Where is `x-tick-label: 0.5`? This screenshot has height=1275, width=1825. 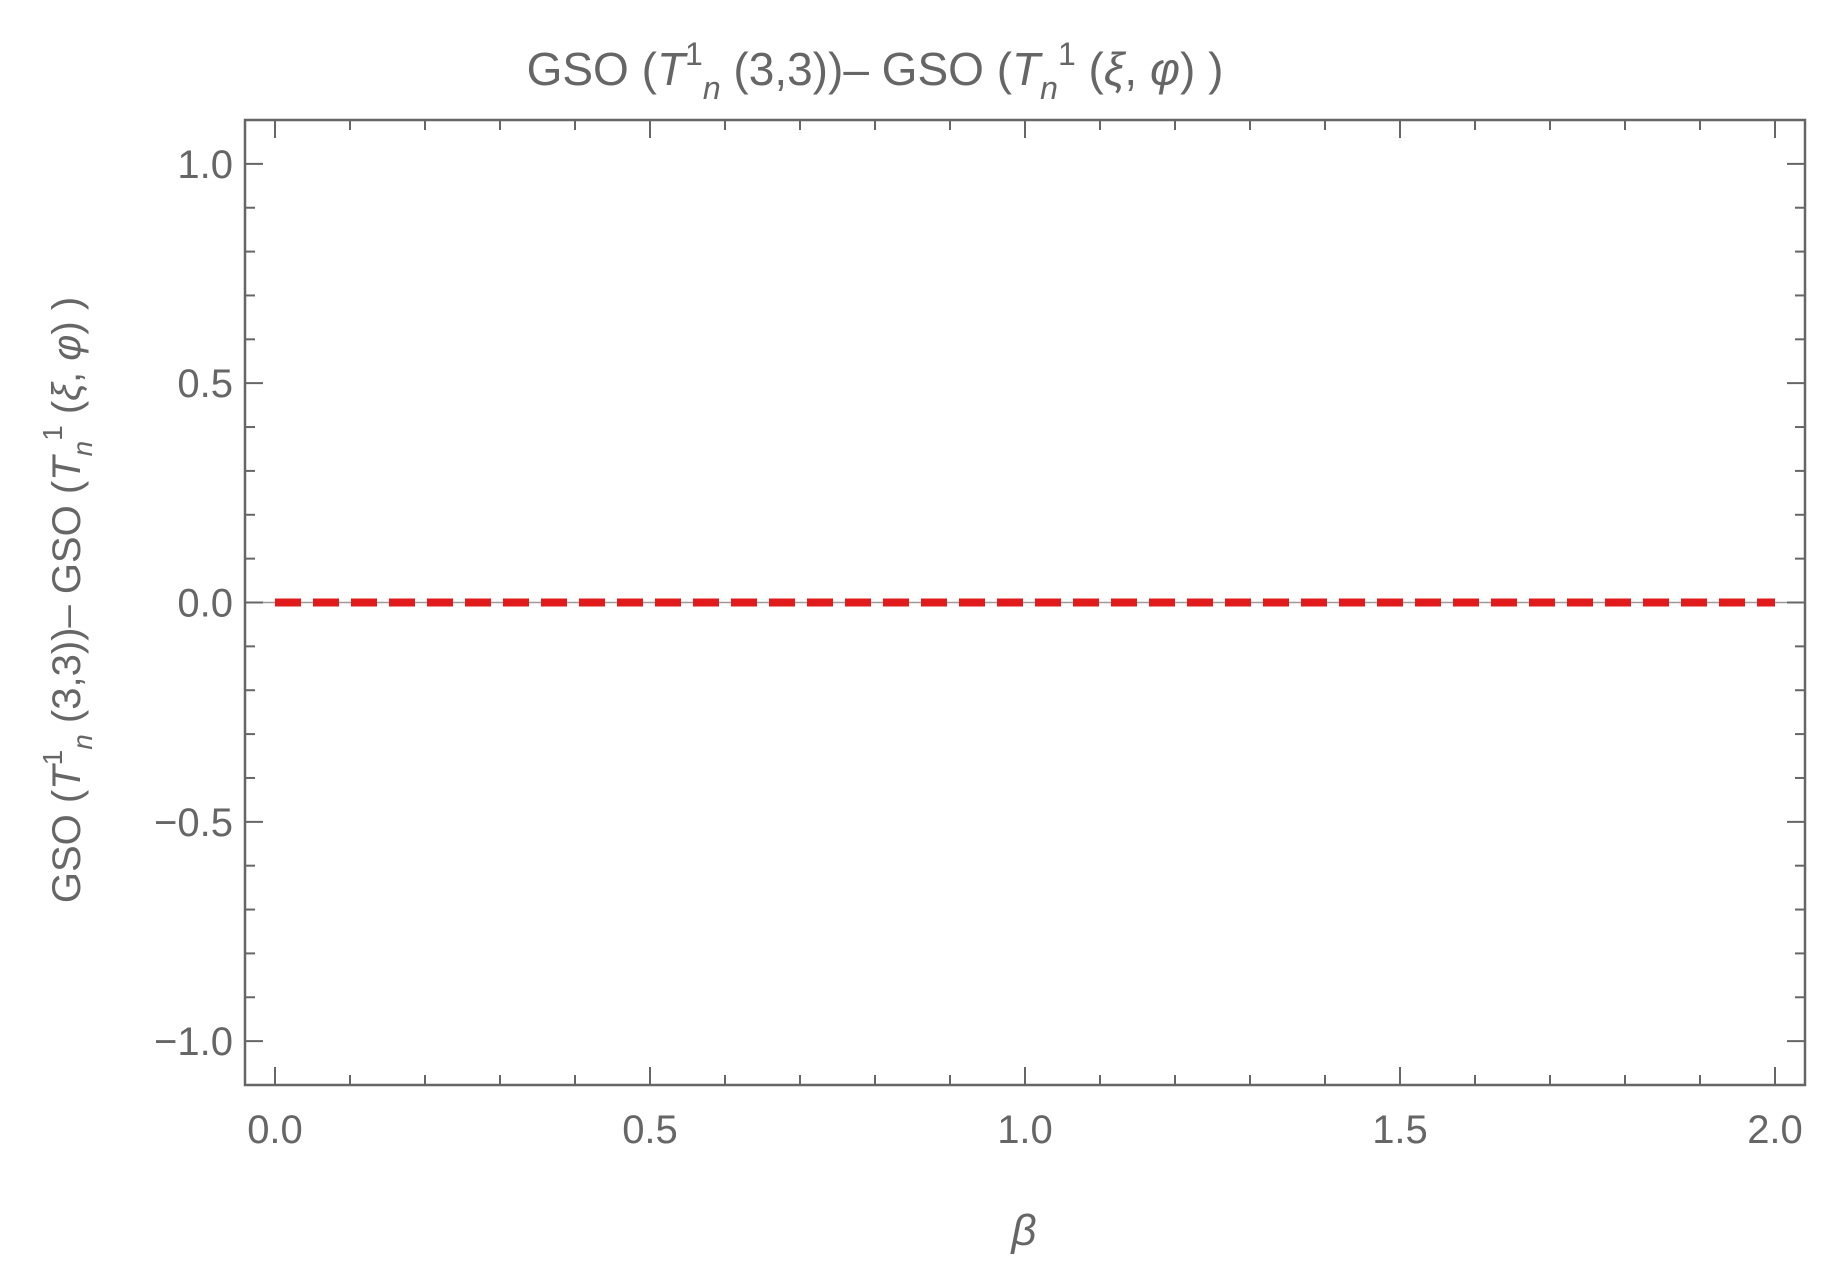 x-tick-label: 0.5 is located at coordinates (650, 1130).